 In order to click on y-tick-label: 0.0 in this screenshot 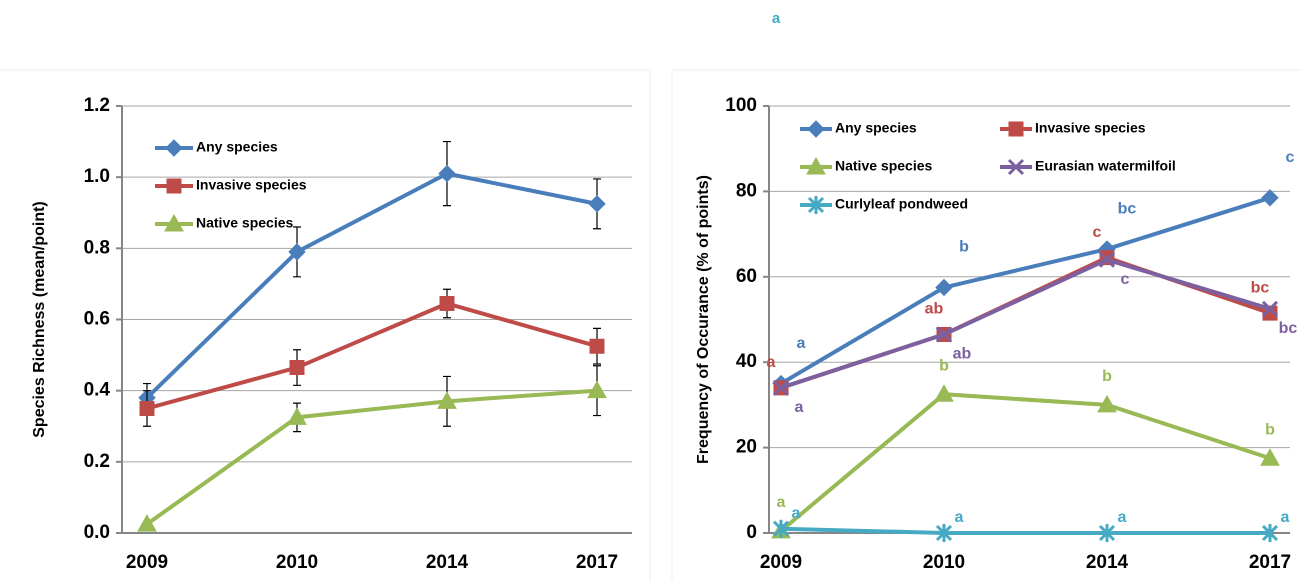, I will do `click(97, 532)`.